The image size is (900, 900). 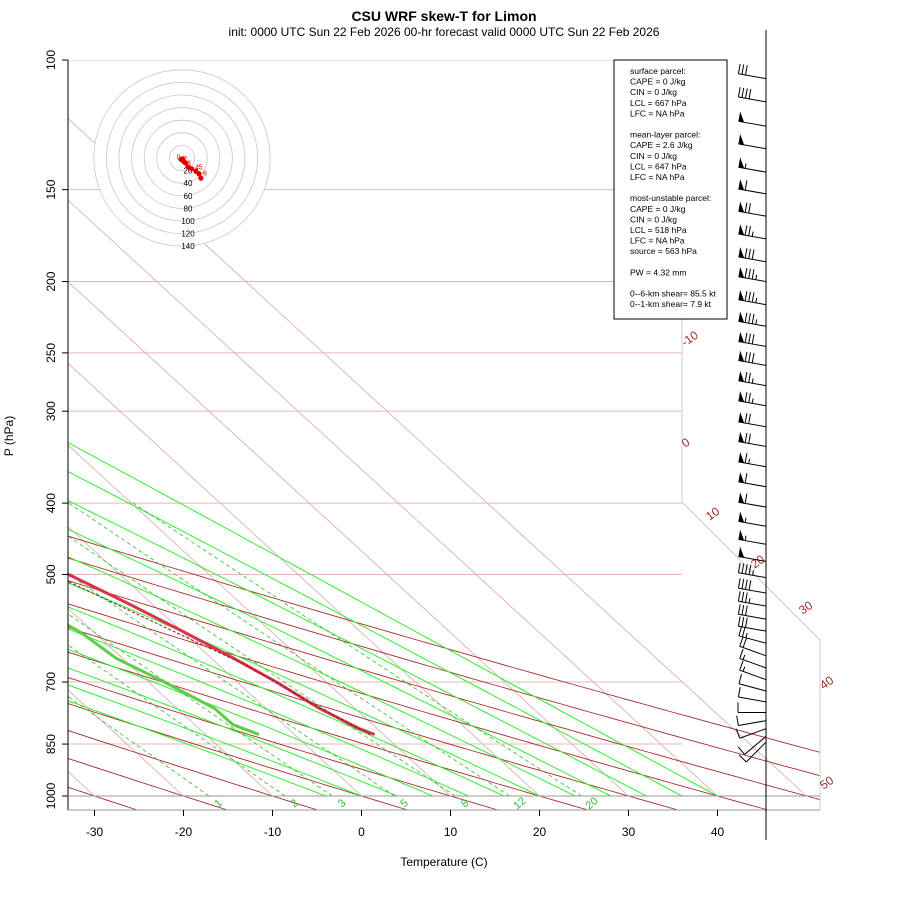 What do you see at coordinates (51, 281) in the screenshot?
I see `pressure-label-200: 200` at bounding box center [51, 281].